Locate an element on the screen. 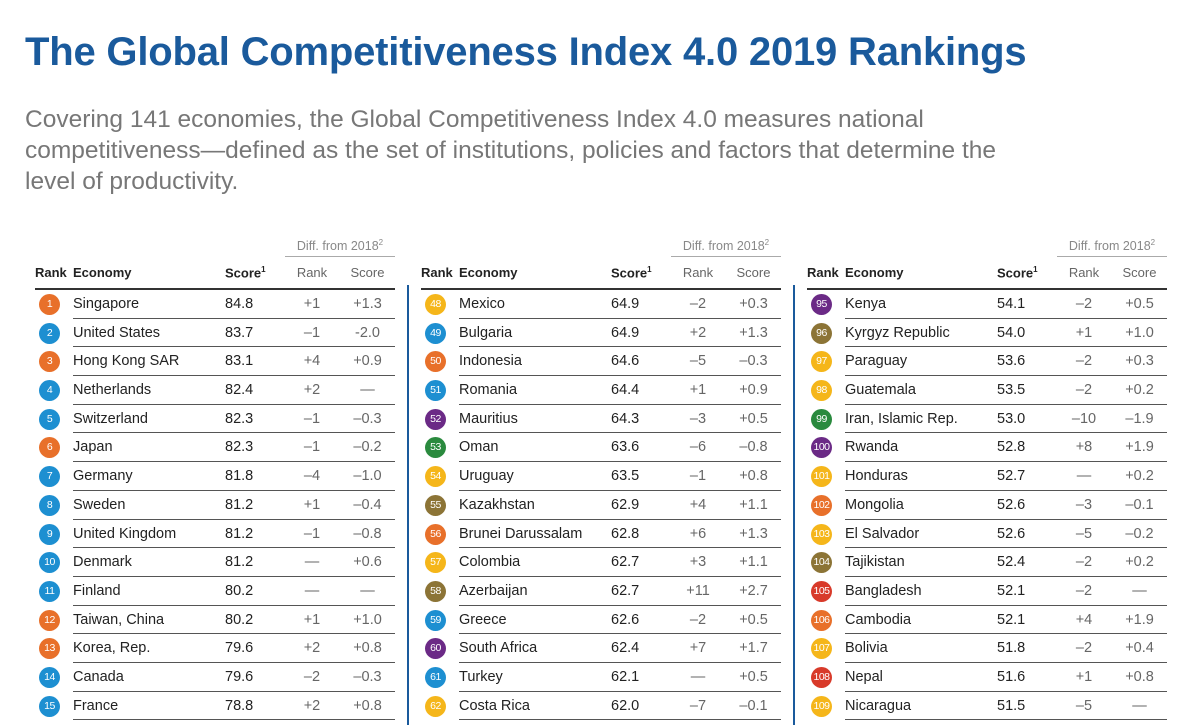 This screenshot has height=725, width=1192. rank-badge: 15 is located at coordinates (49, 706).